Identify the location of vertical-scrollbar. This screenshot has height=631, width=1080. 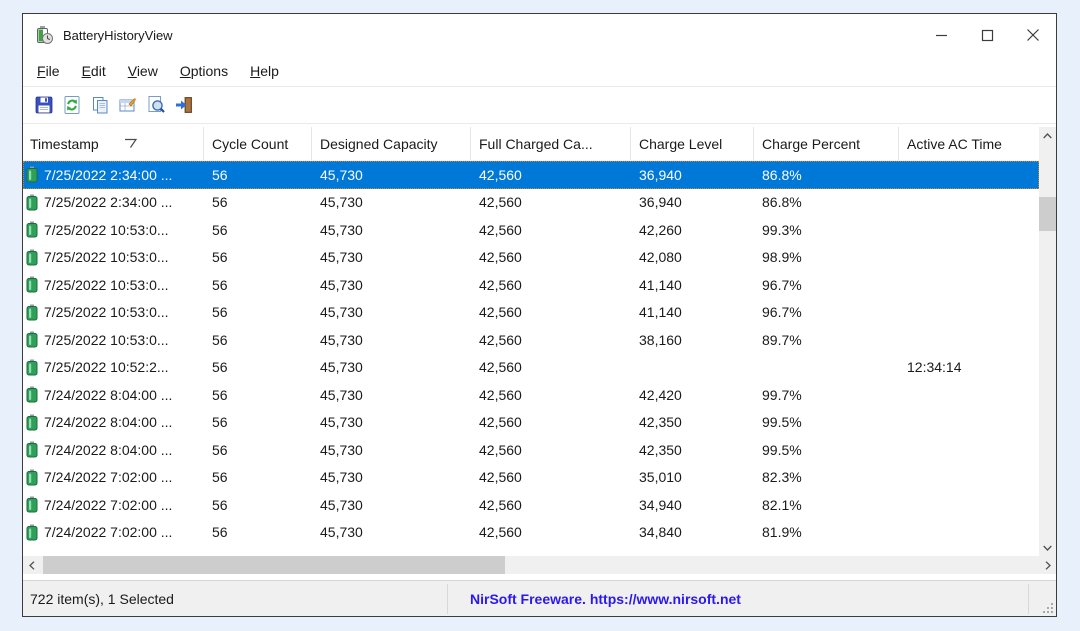
(1047, 341).